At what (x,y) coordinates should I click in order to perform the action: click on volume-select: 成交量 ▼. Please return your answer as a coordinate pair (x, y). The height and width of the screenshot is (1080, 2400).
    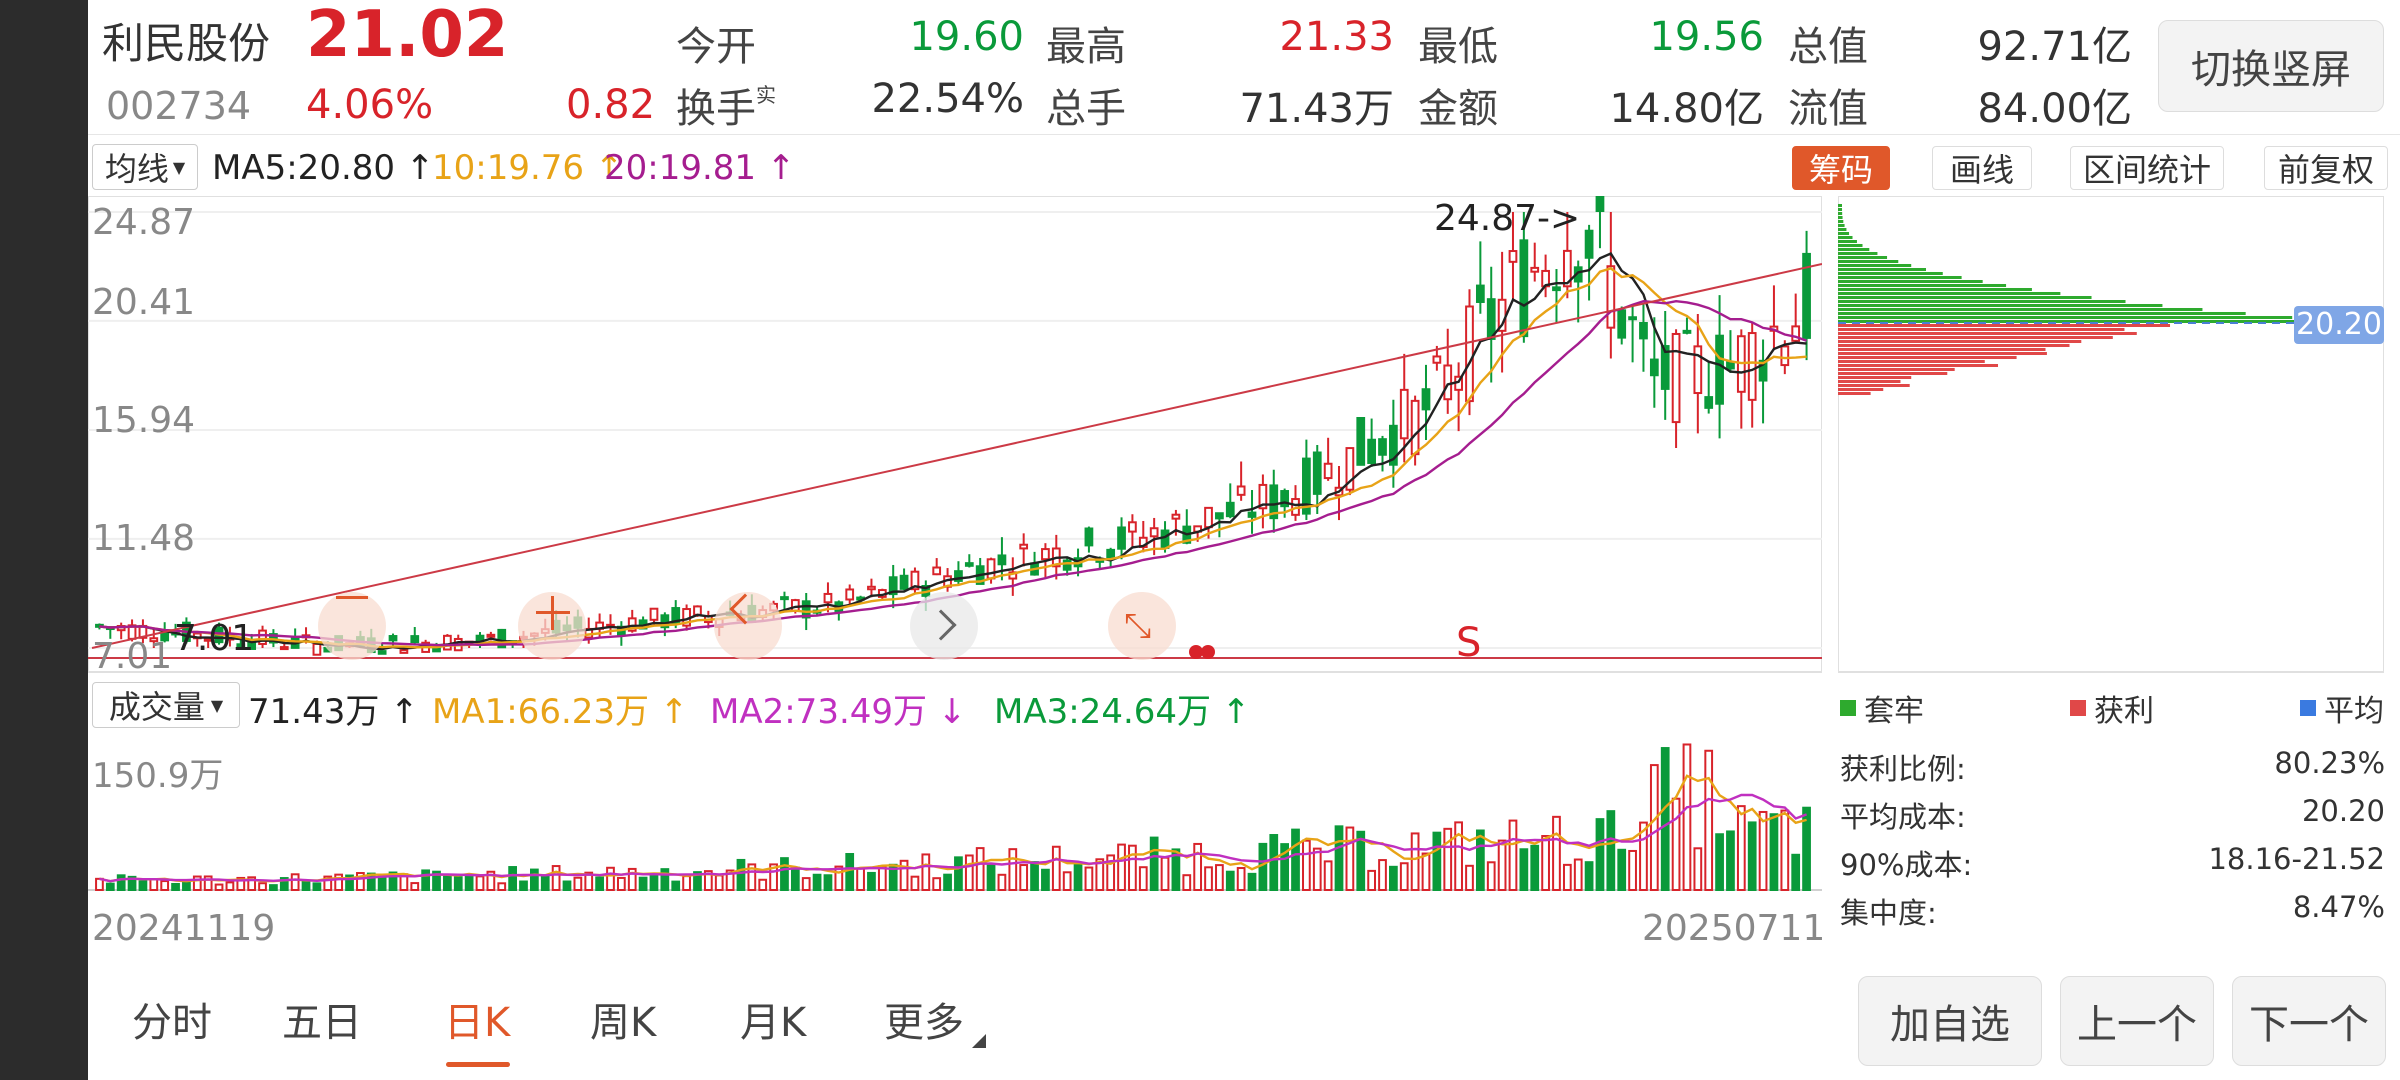
    Looking at the image, I should click on (166, 705).